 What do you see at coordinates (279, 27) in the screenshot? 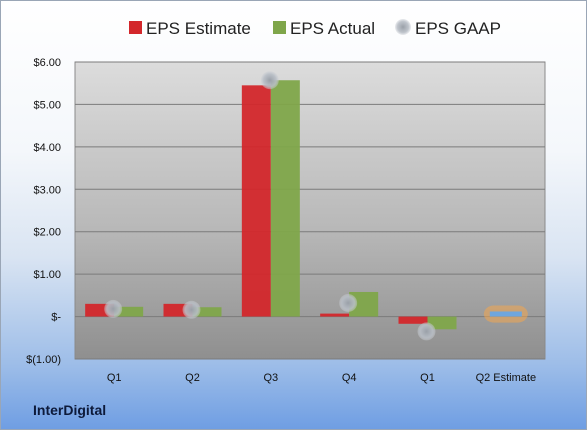
I see `legend-swatch-eps-actual` at bounding box center [279, 27].